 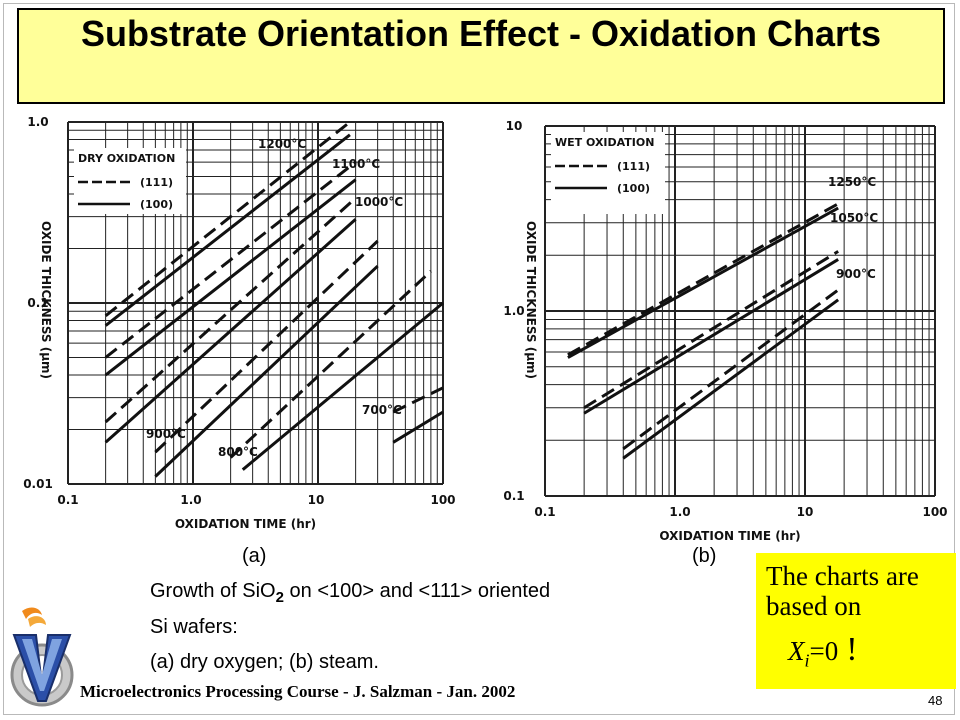 What do you see at coordinates (514, 126) in the screenshot?
I see `y-tick-label: 10` at bounding box center [514, 126].